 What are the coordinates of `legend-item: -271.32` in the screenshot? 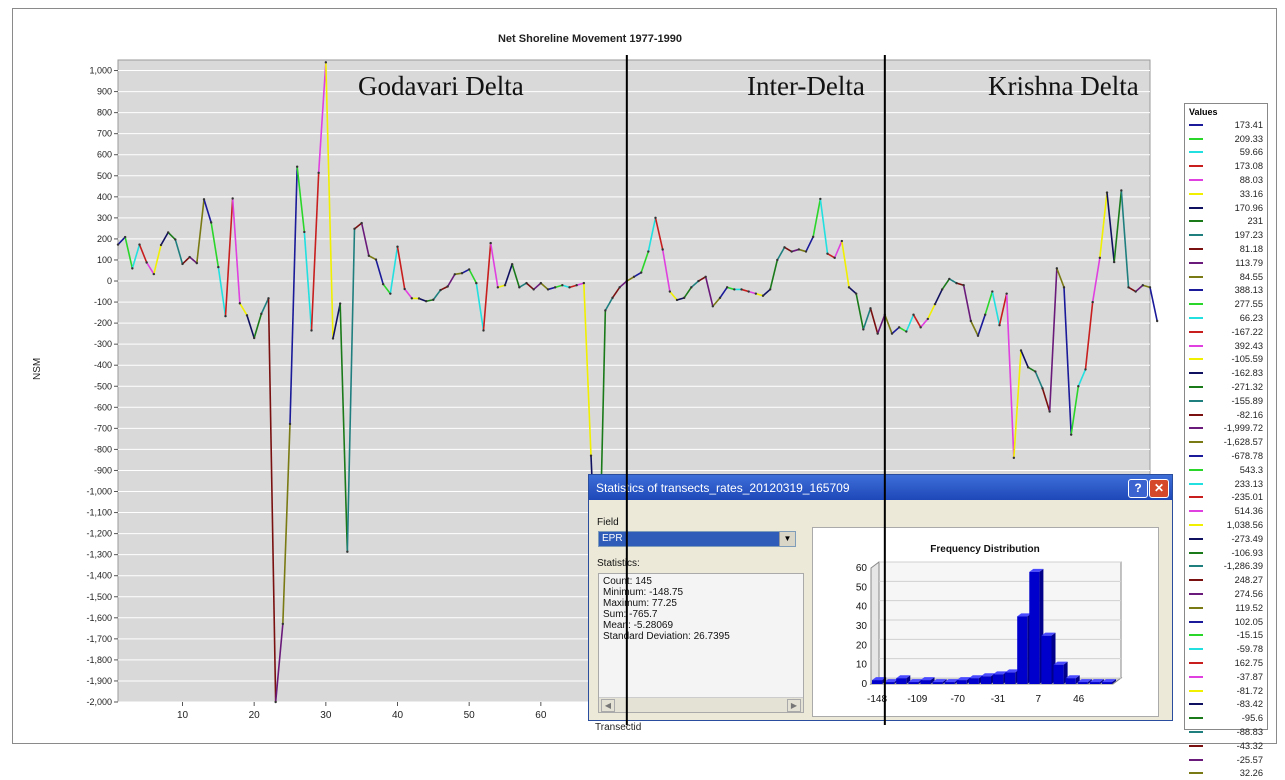 It's located at (1226, 387).